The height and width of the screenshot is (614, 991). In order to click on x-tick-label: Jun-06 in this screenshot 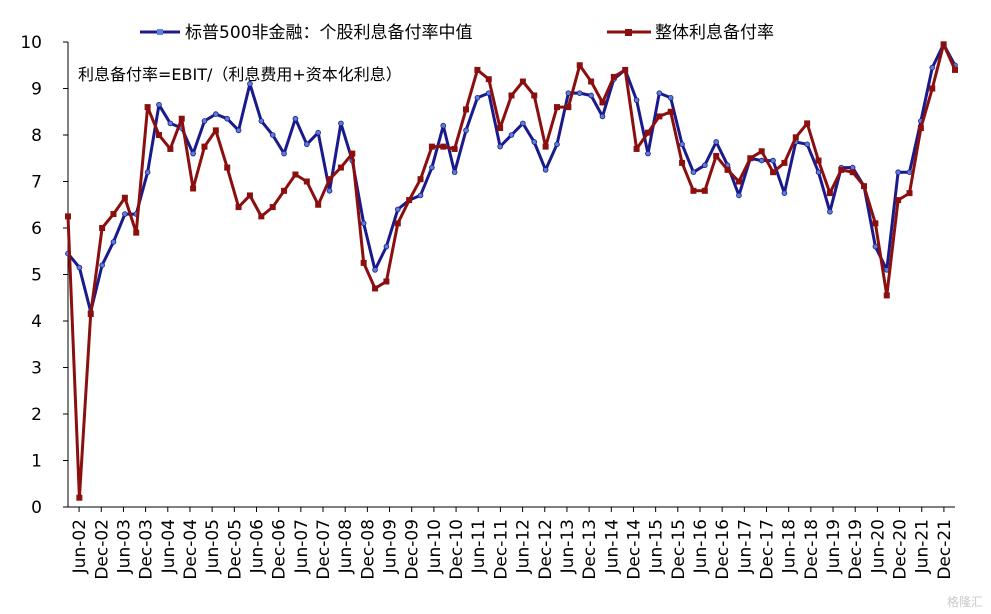, I will do `click(257, 546)`.